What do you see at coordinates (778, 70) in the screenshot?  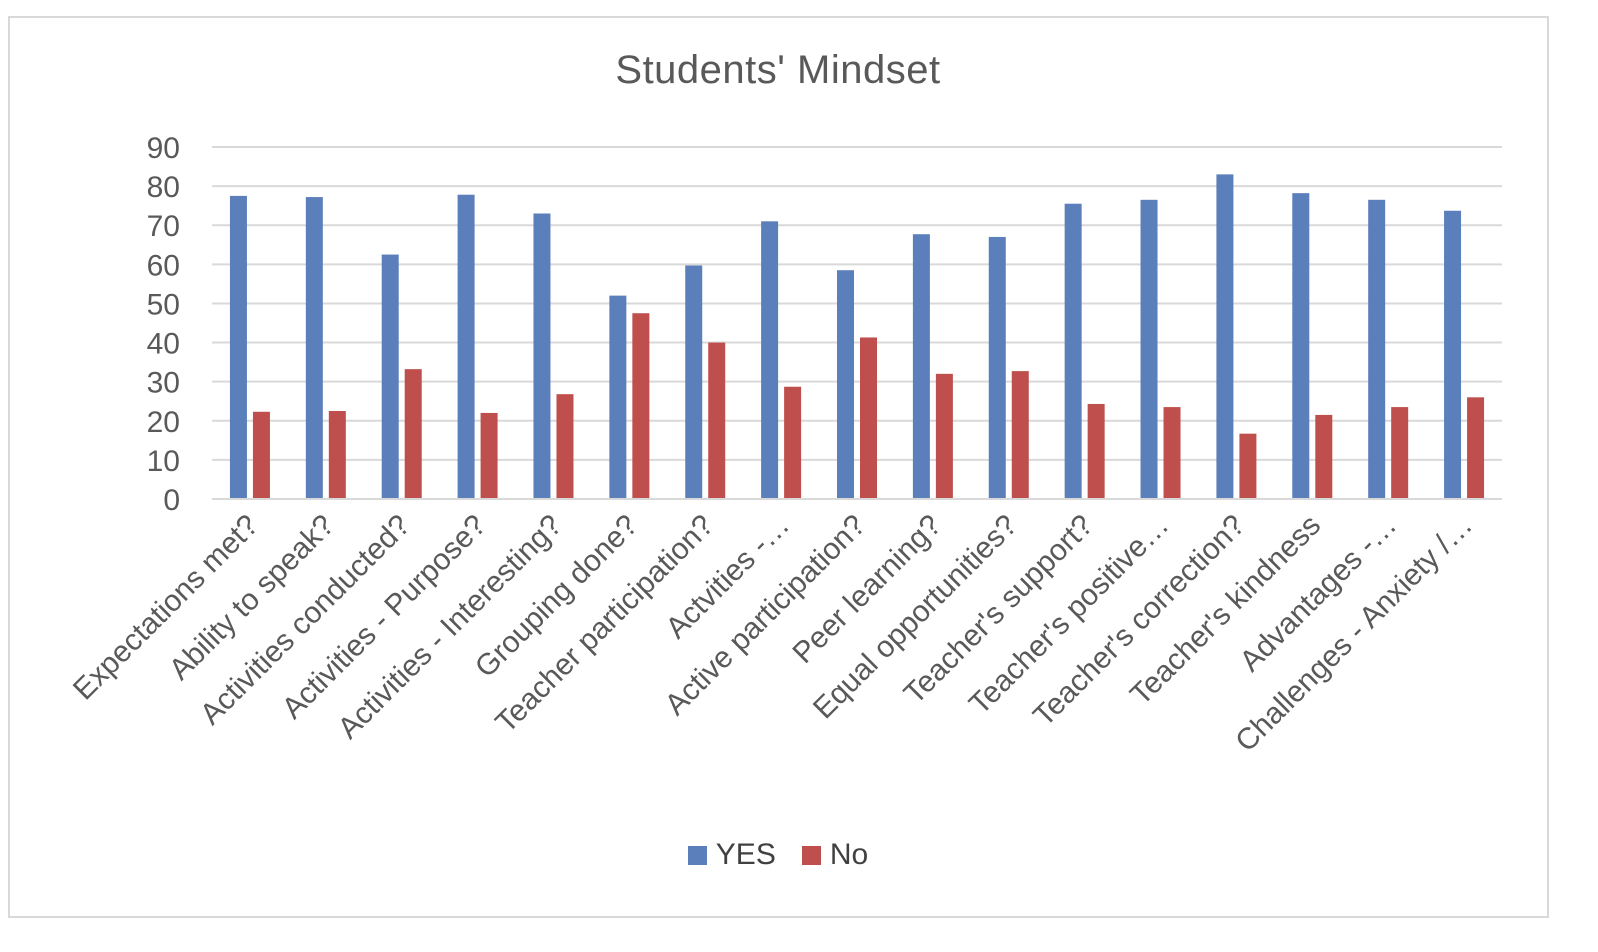 I see `chart-title: Students' Mindset` at bounding box center [778, 70].